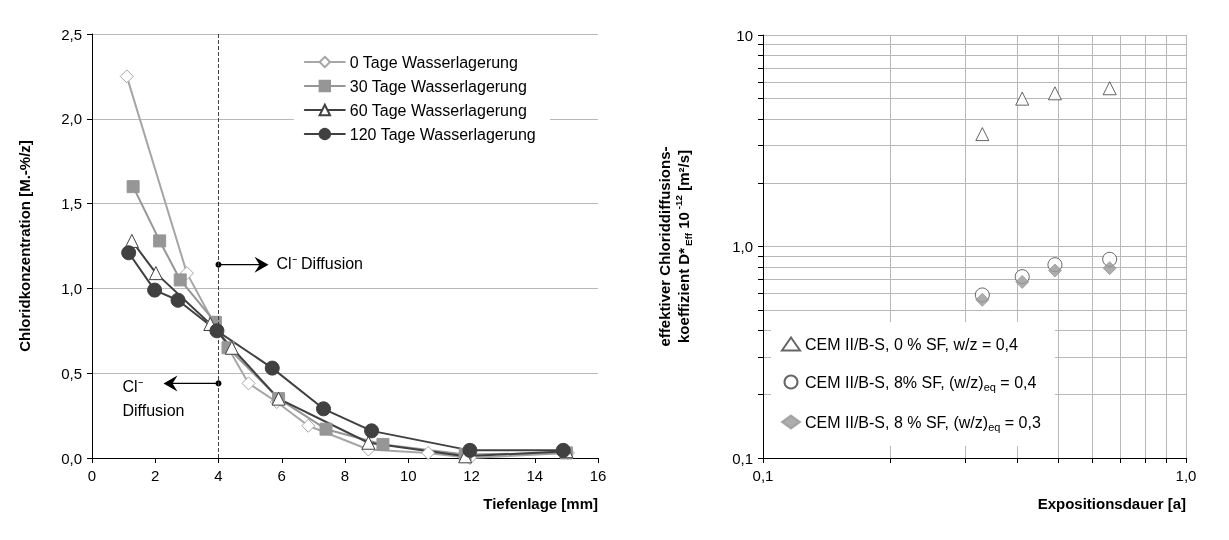 The image size is (1229, 540). I want to click on y-tick-label: 0,1, so click(742, 458).